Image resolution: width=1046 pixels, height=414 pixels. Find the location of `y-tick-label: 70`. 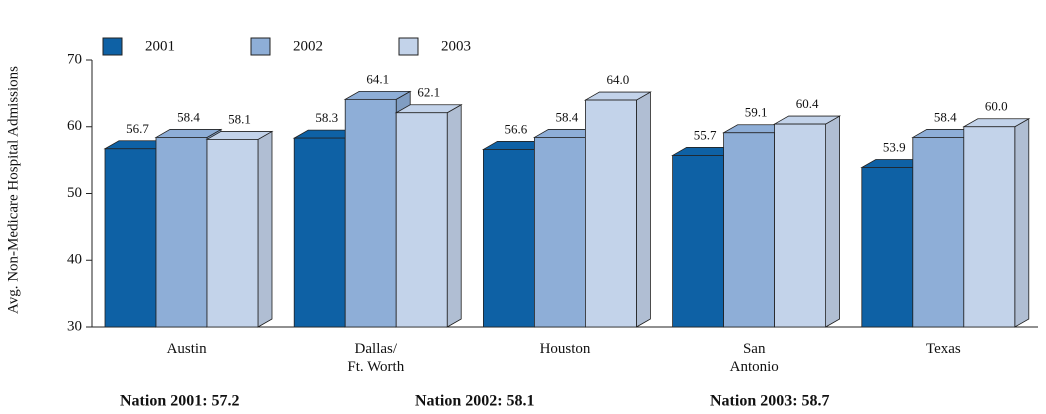

y-tick-label: 70 is located at coordinates (74, 59).